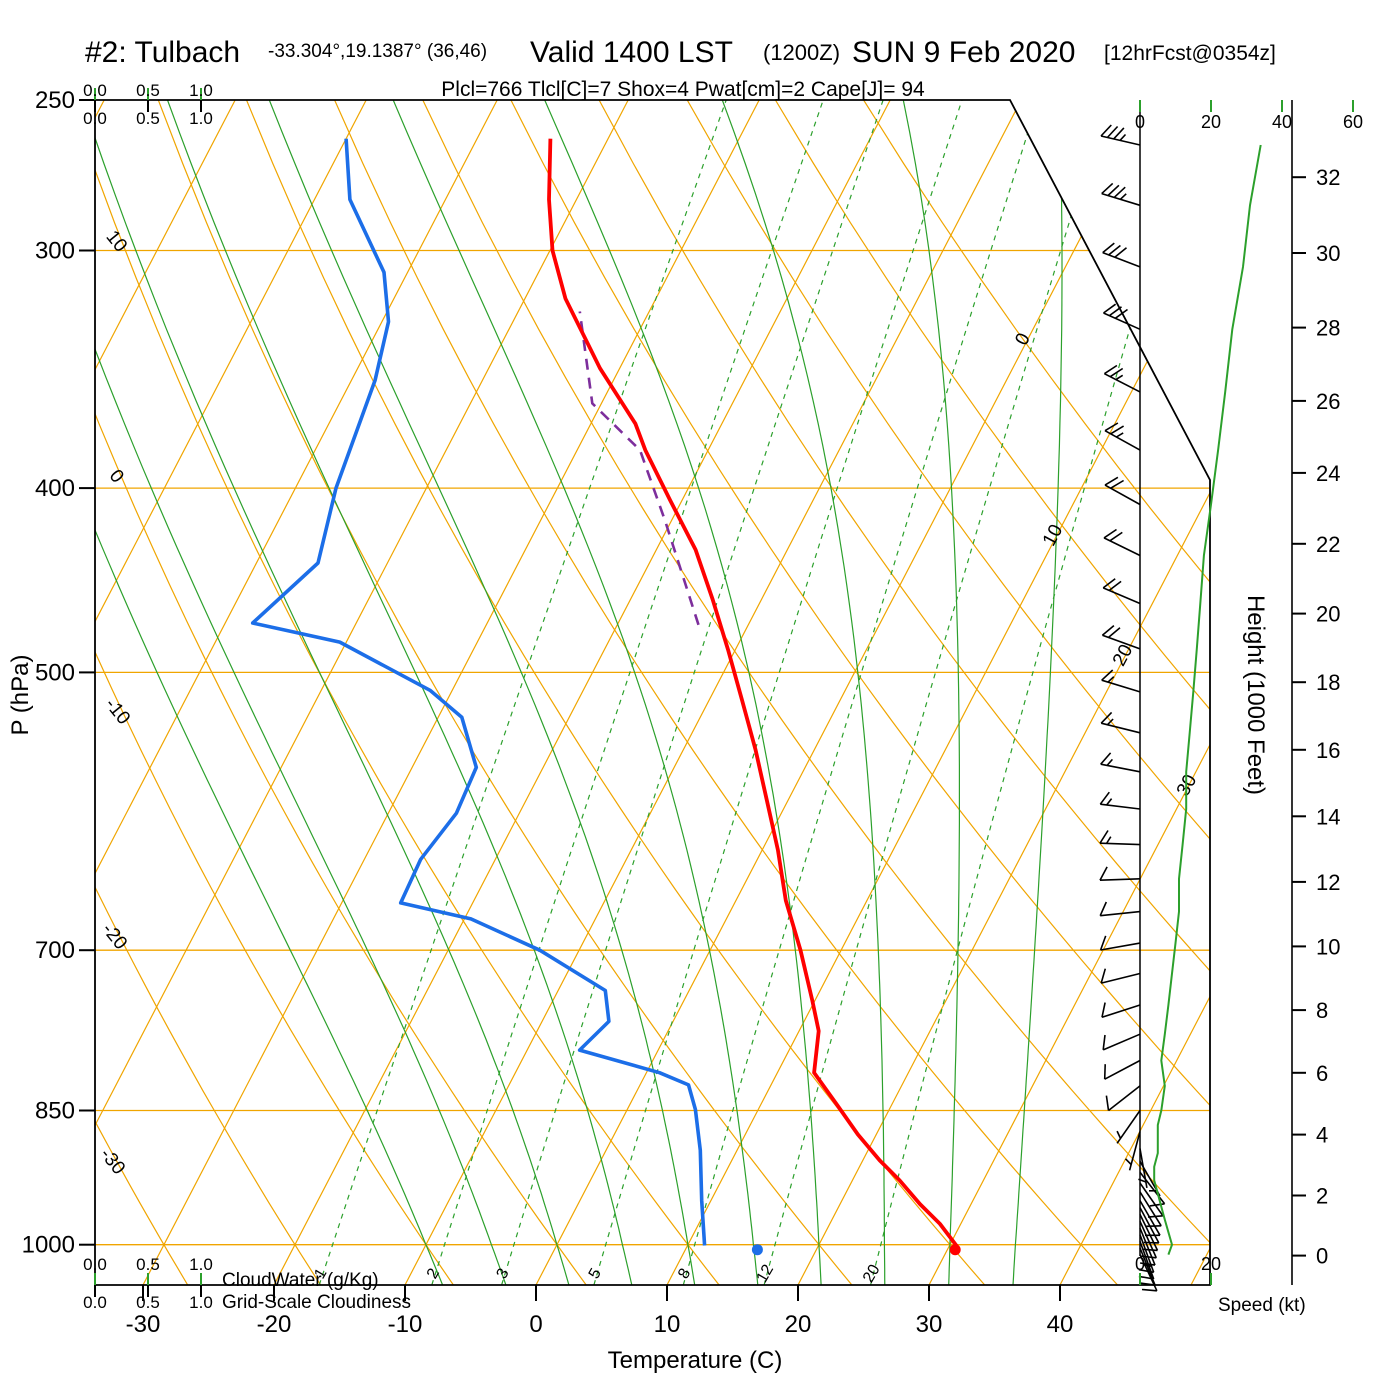 The width and height of the screenshot is (1400, 1400). I want to click on surface-temperature-dot, so click(955, 1250).